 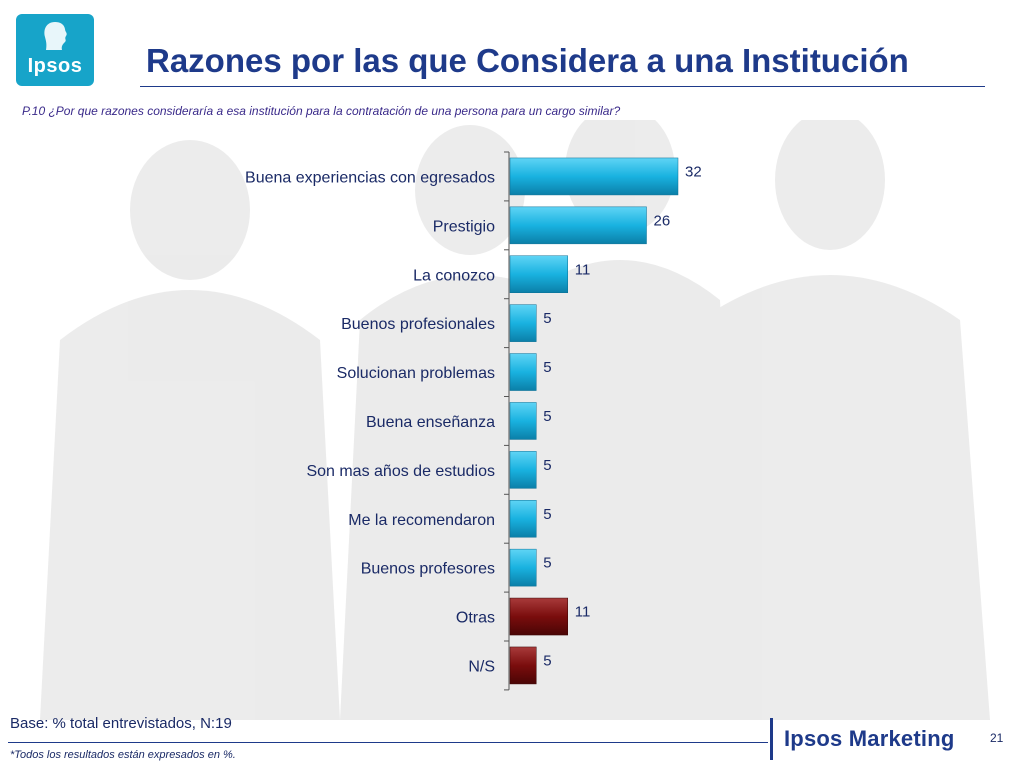 I want to click on category-label: Buenos profesores, so click(x=428, y=569).